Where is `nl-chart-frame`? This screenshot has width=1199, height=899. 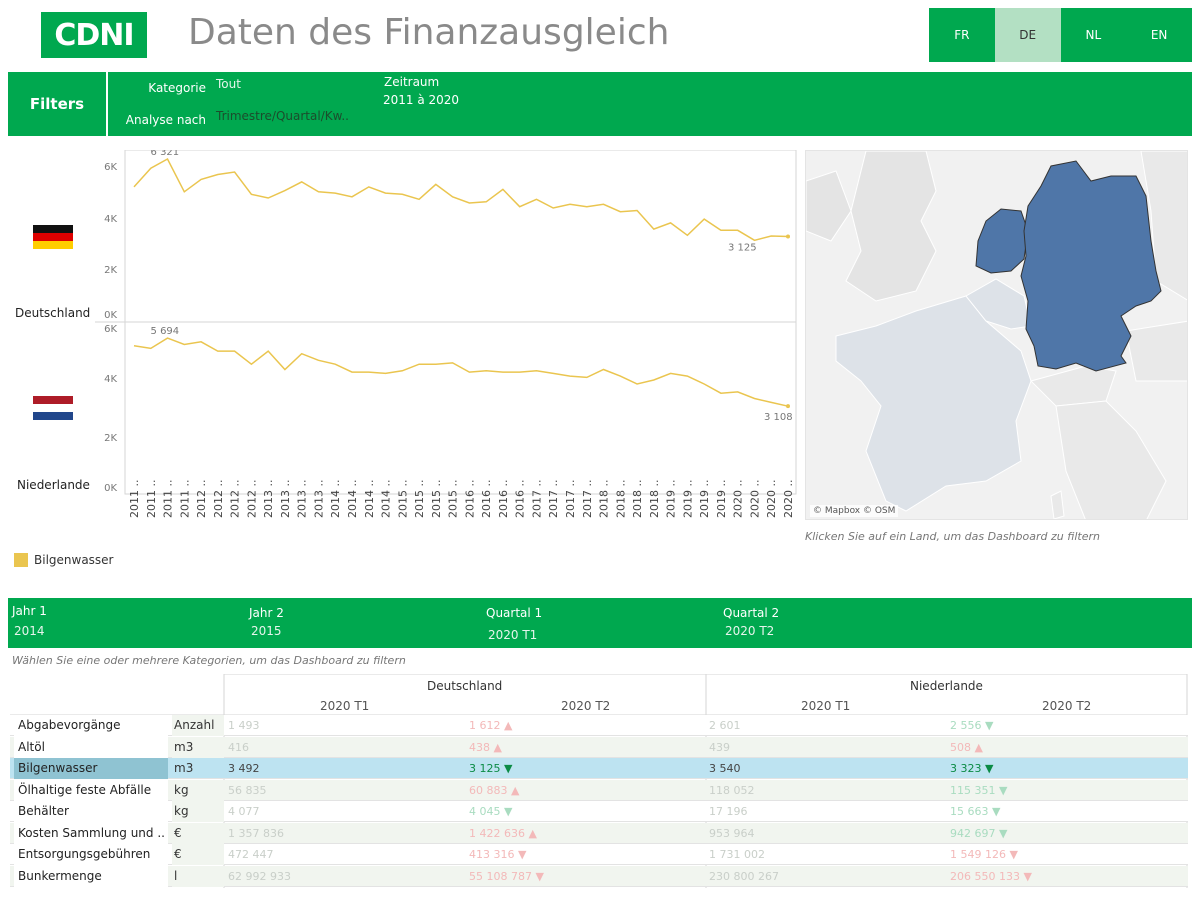 nl-chart-frame is located at coordinates (460, 408).